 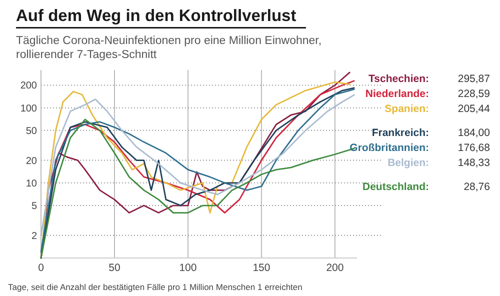 I want to click on y-tick-label: 100, so click(x=29, y=108).